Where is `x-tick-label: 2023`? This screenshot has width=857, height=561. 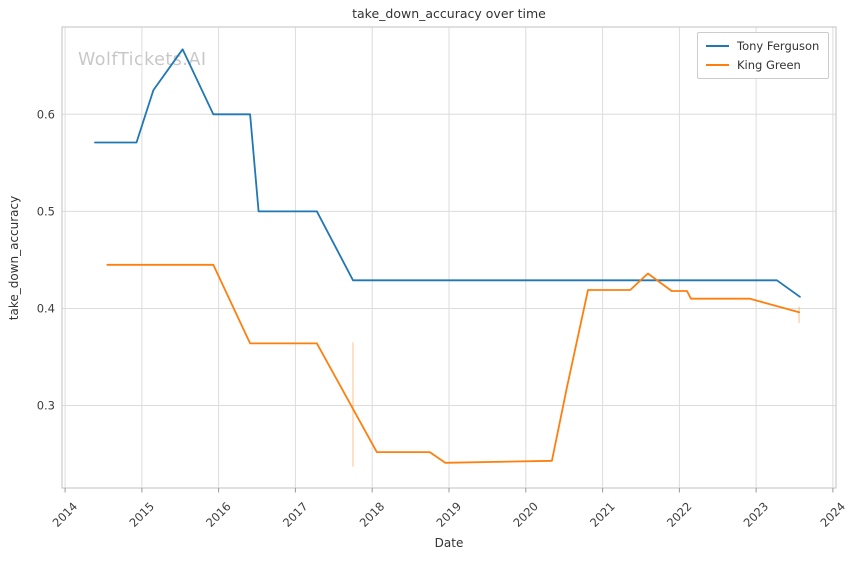
x-tick-label: 2023 is located at coordinates (756, 514).